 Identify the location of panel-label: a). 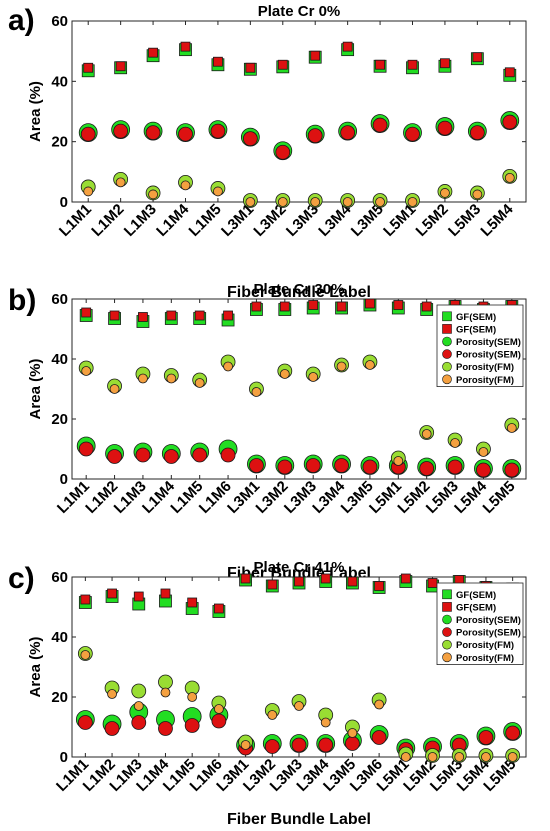
(21, 20).